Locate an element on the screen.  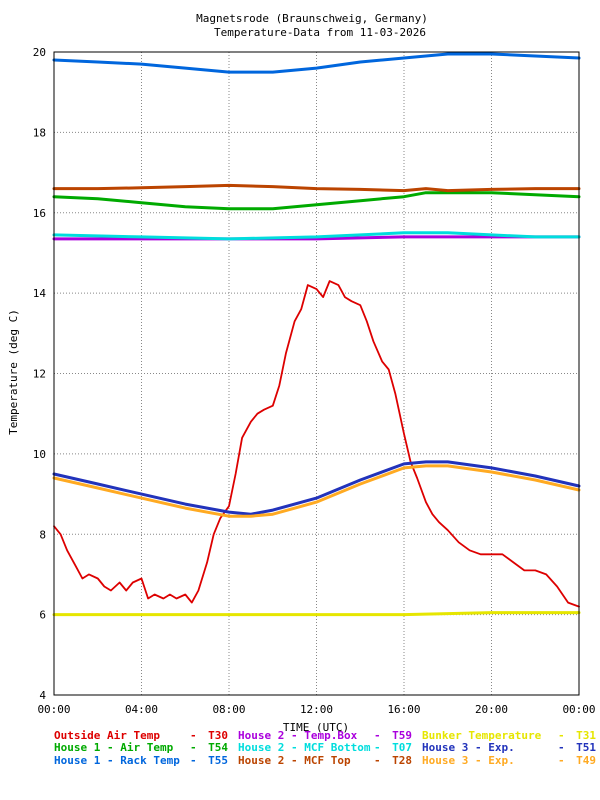
chart-title: Magnetsrode (Braunschweig, Germany) is located at coordinates (312, 18).